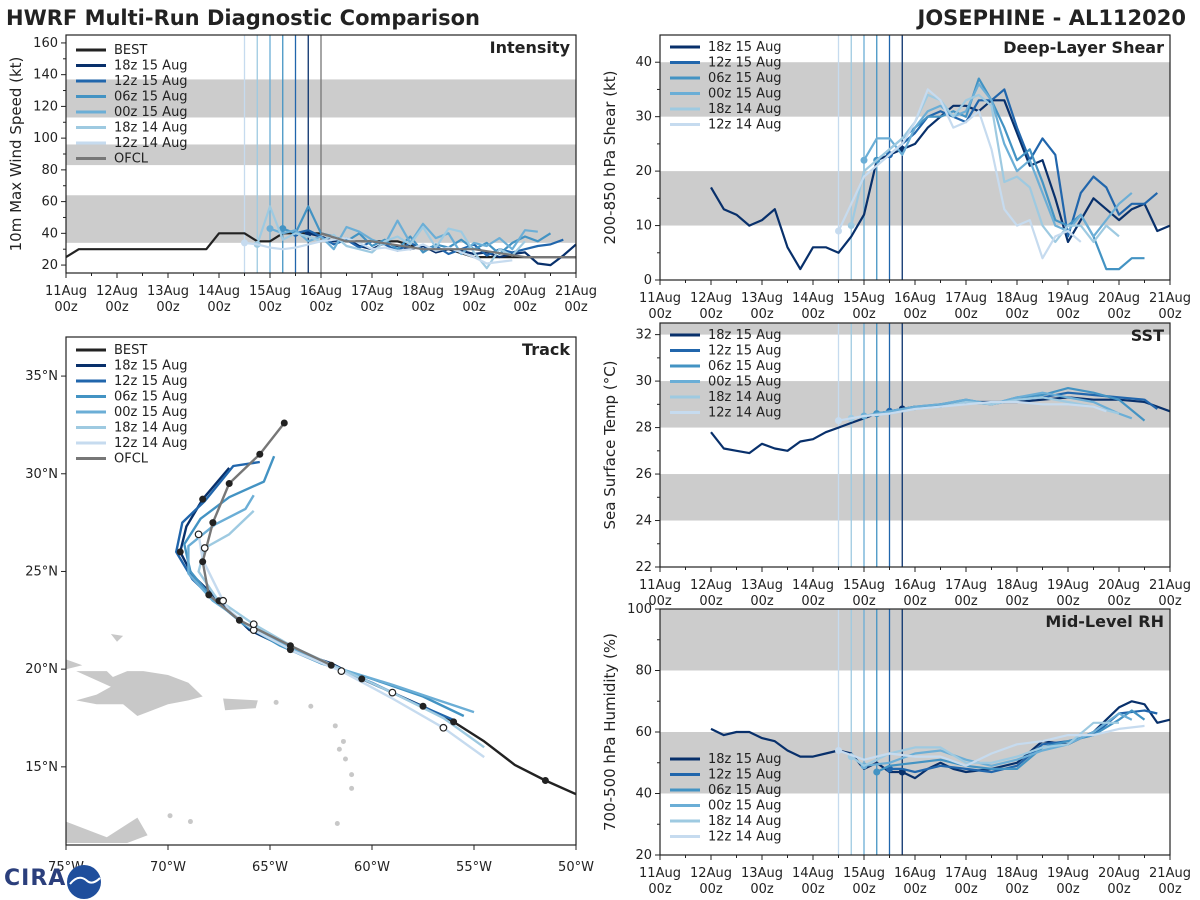  I want to click on intensity-xtick-label: 14Aug, so click(219, 291).